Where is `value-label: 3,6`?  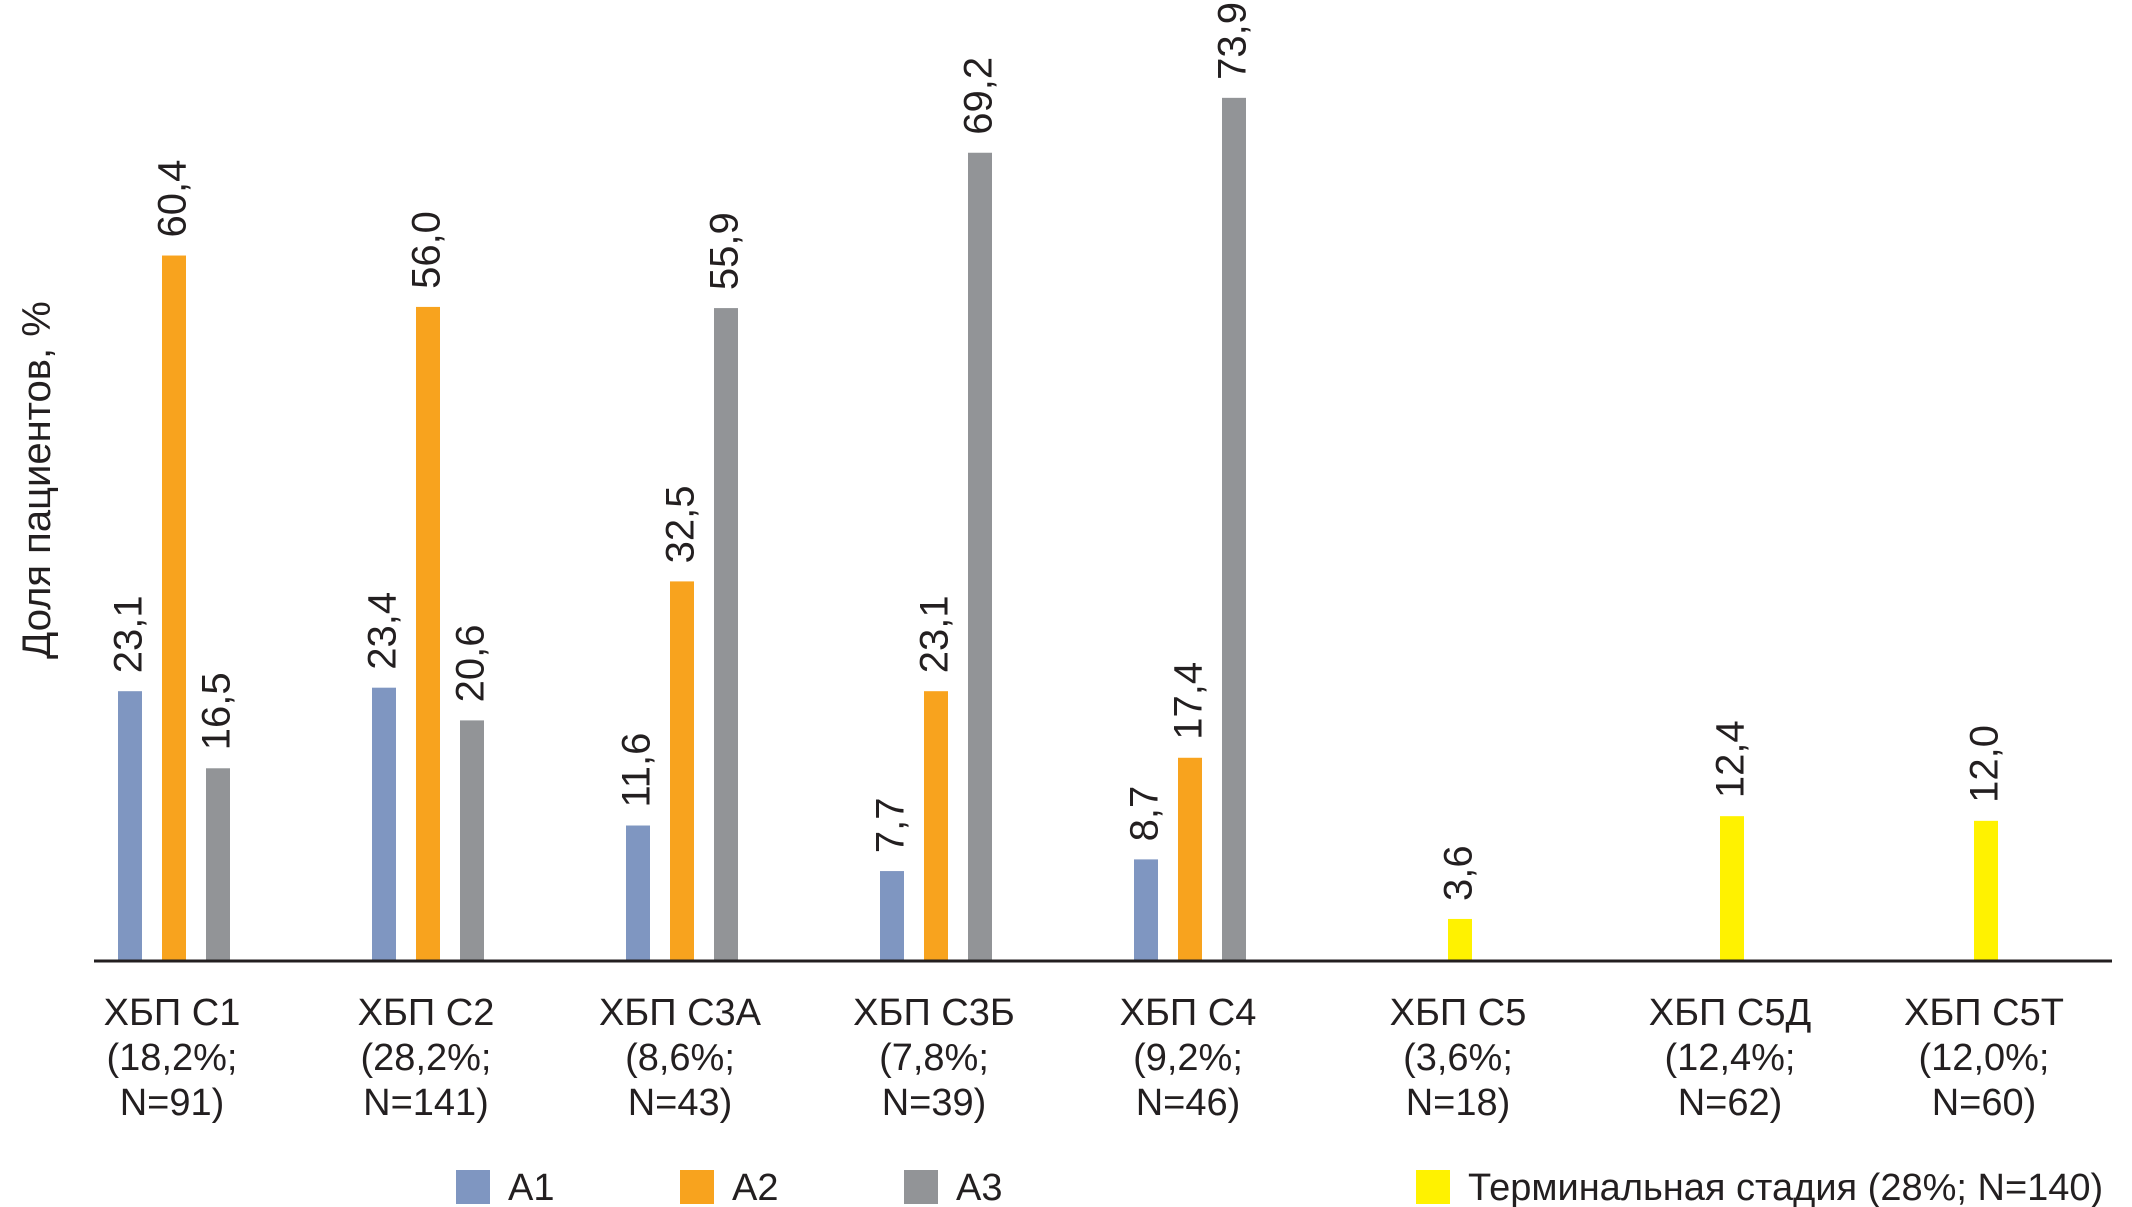
value-label: 3,6 is located at coordinates (1459, 873).